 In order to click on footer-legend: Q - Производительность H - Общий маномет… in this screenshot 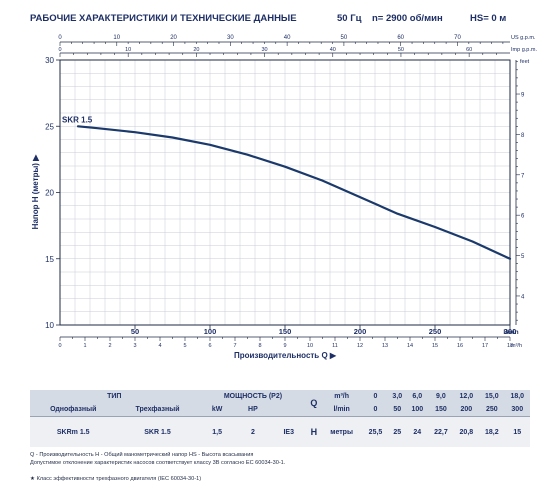, I will do `click(142, 455)`.